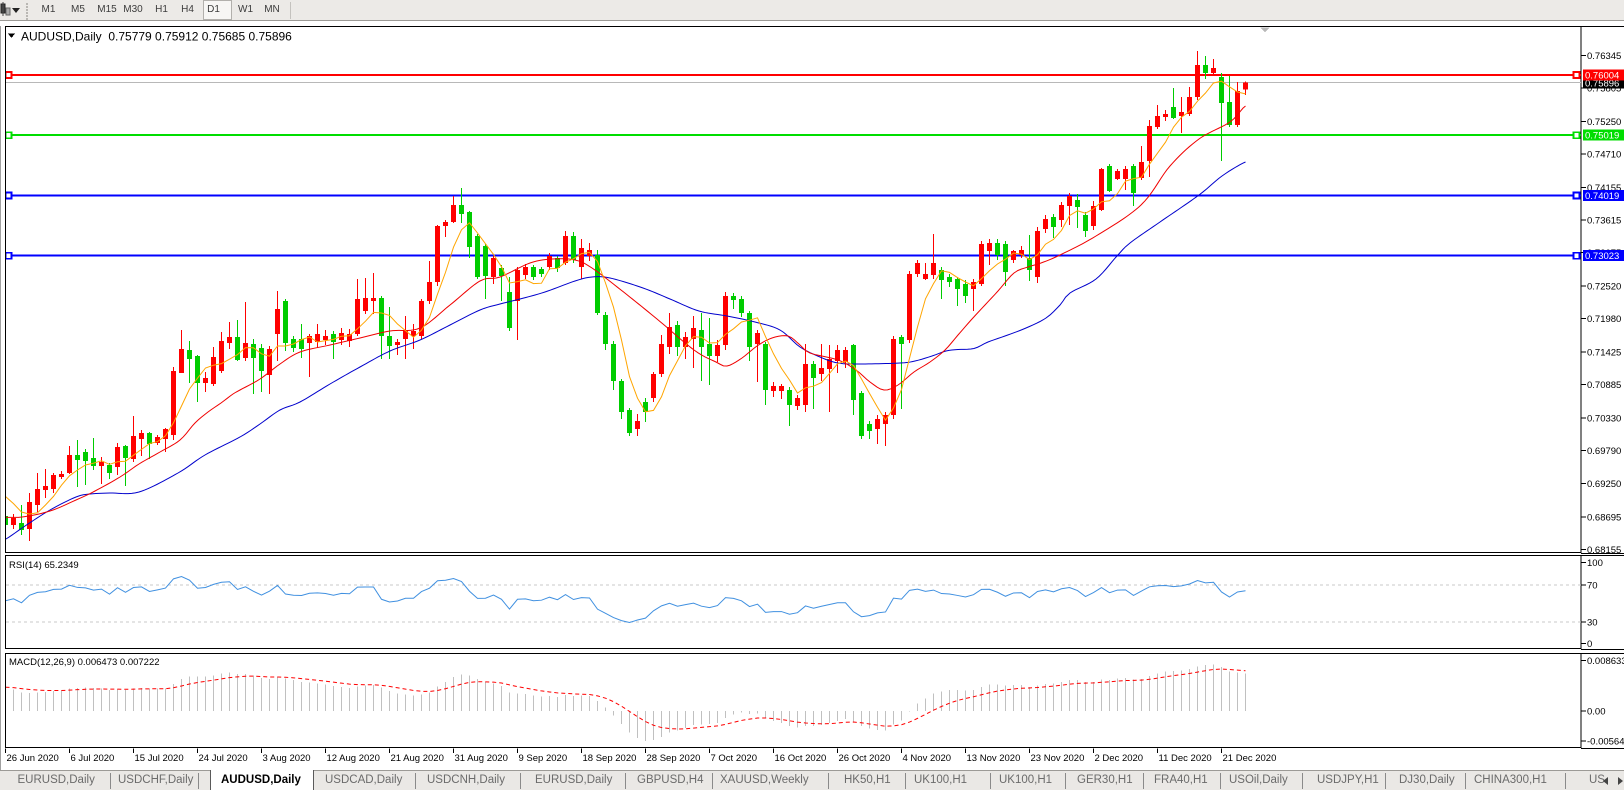 This screenshot has height=790, width=1624. I want to click on svg-text: 0.71425, so click(1604, 353).